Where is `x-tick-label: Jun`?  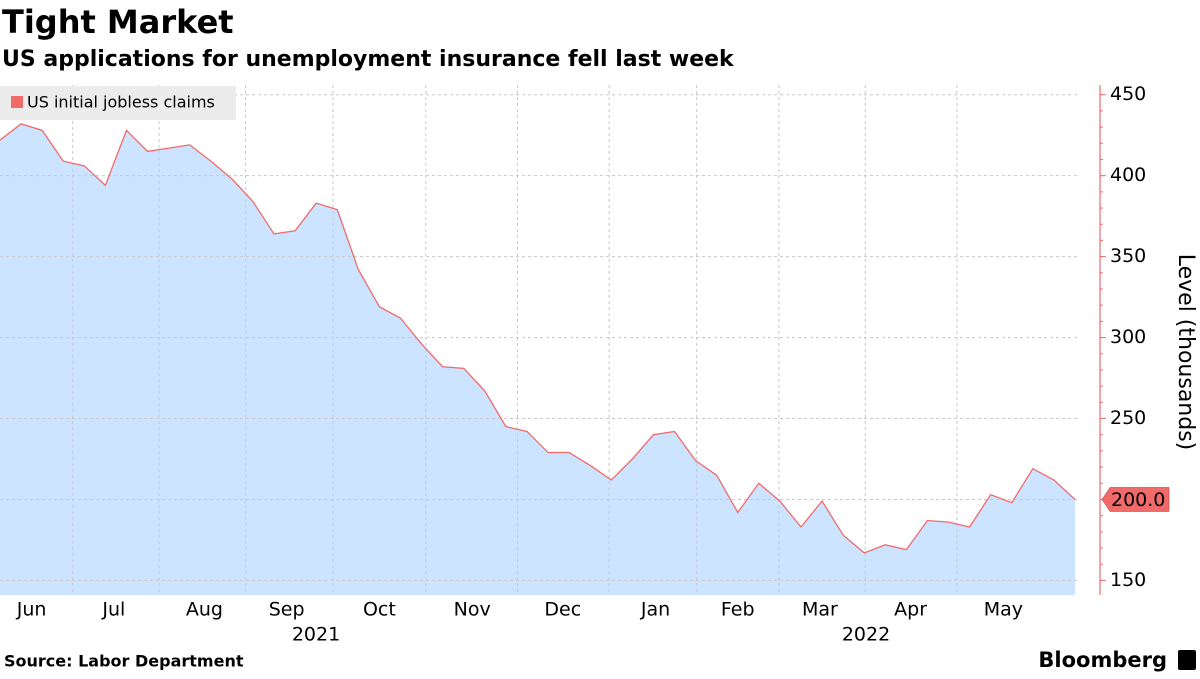 x-tick-label: Jun is located at coordinates (31, 610).